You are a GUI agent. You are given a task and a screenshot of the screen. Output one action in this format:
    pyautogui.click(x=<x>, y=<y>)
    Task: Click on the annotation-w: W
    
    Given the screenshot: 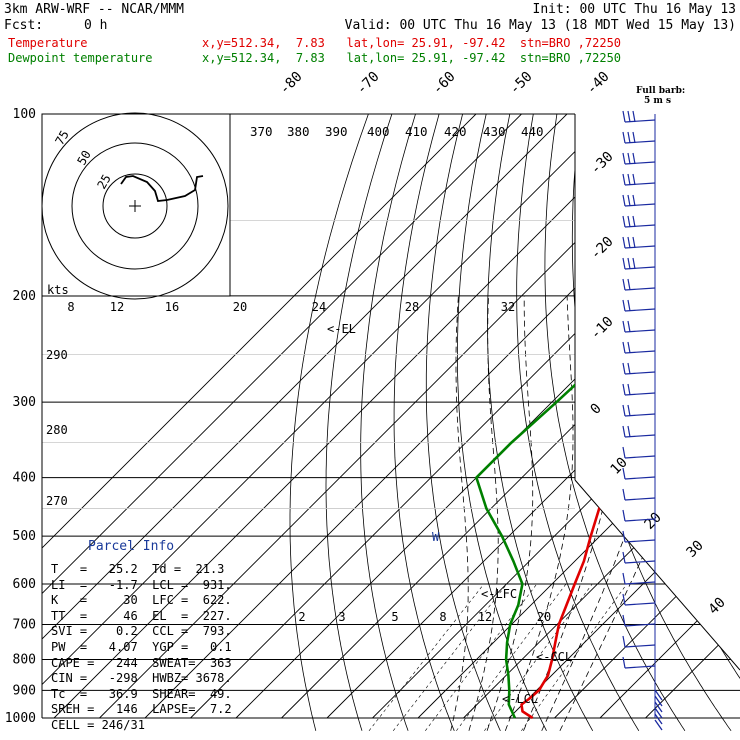 What is the action you would take?
    pyautogui.click(x=436, y=537)
    